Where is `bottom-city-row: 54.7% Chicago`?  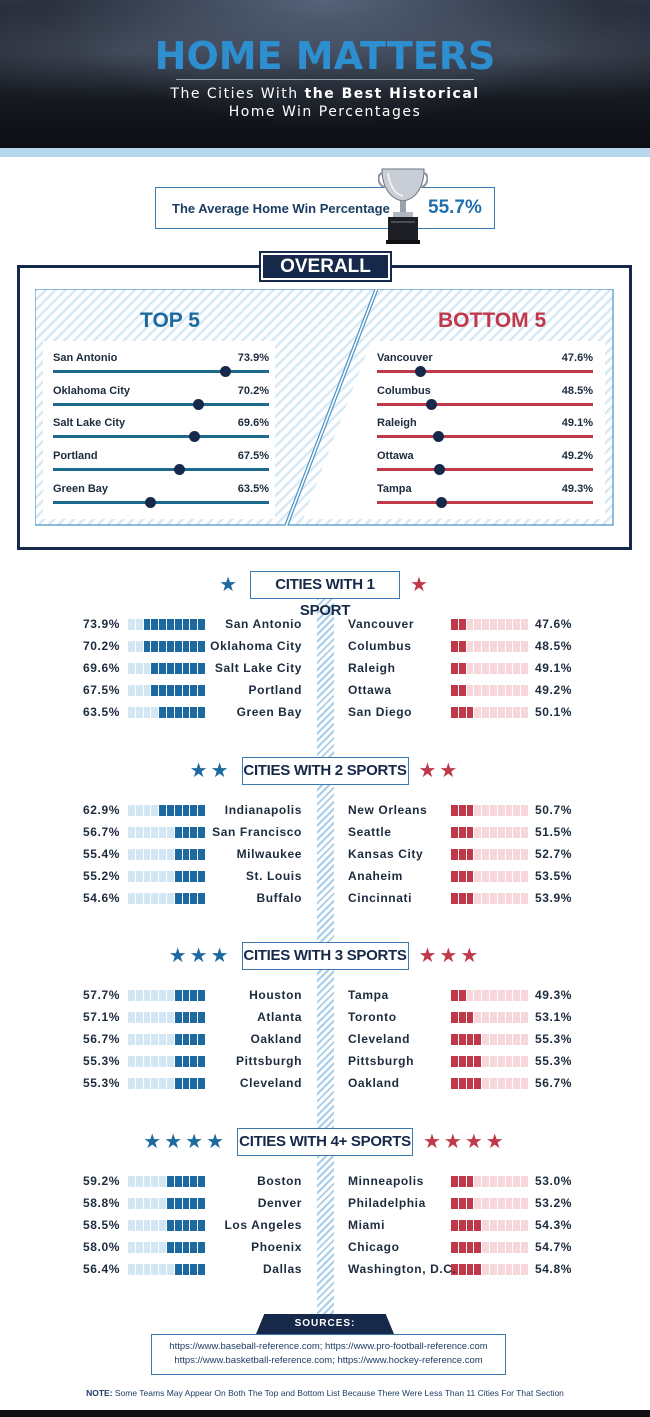 bottom-city-row: 54.7% Chicago is located at coordinates (460, 1248).